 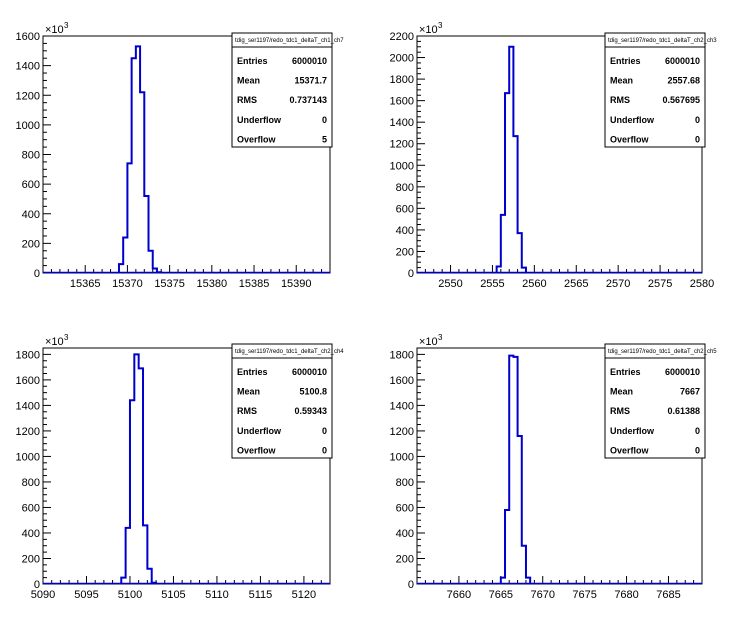 I want to click on stats-value: 15371.7, so click(x=310, y=81).